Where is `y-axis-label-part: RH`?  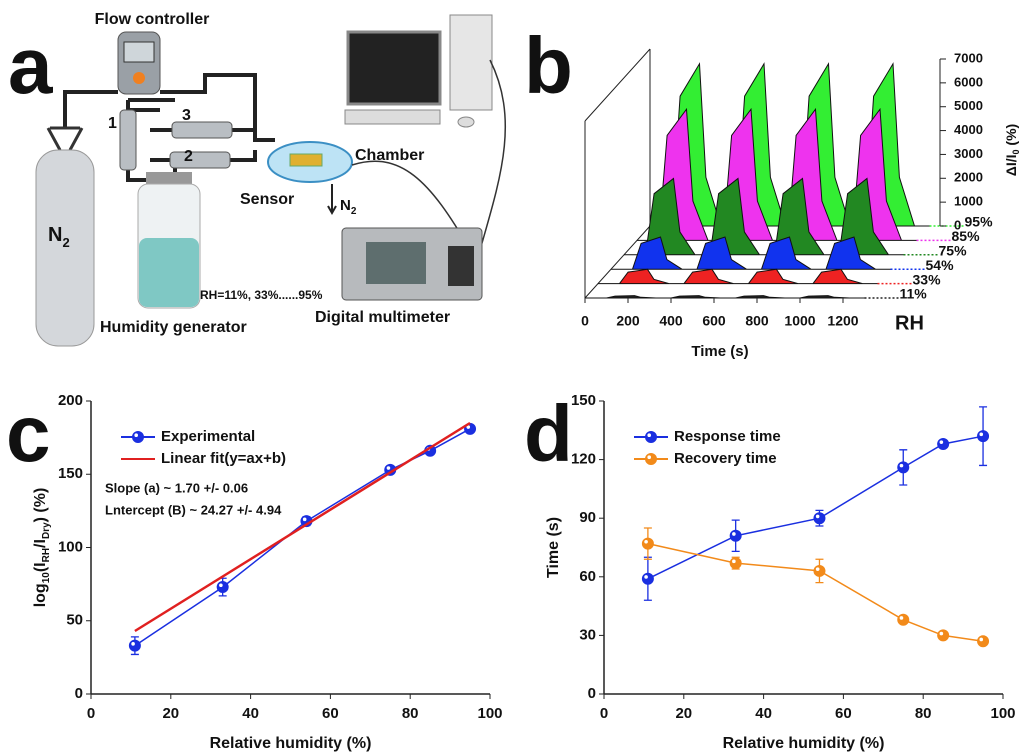
y-axis-label-part: RH is located at coordinates (46, 555).